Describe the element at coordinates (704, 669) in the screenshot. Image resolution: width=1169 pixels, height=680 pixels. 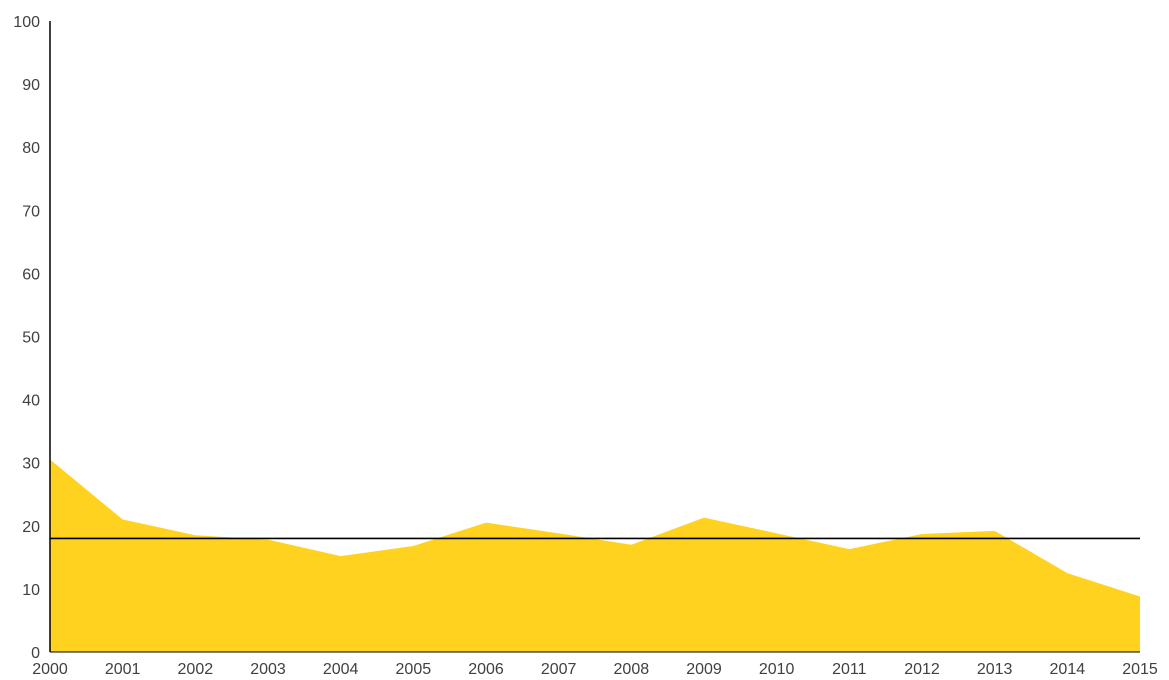
I see `x-tick-label: 2009` at that location.